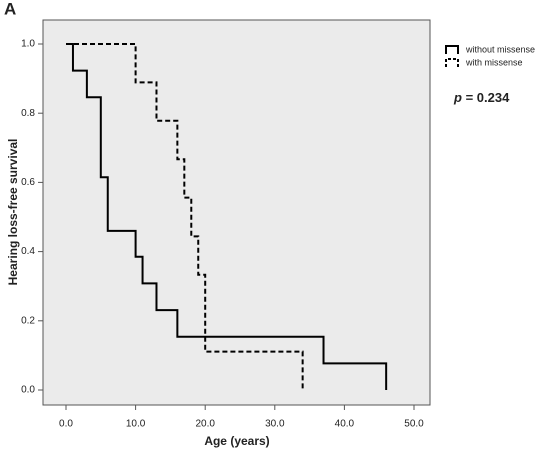 The width and height of the screenshot is (550, 460). I want to click on x-axis-title: Age (years), so click(236, 441).